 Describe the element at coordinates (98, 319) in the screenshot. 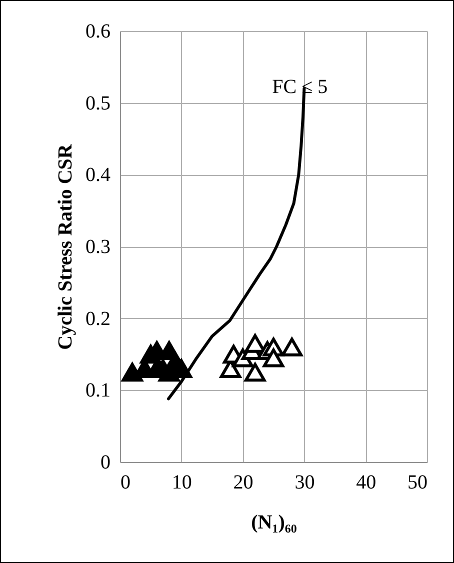

I see `y-tick-label: 0.2` at that location.